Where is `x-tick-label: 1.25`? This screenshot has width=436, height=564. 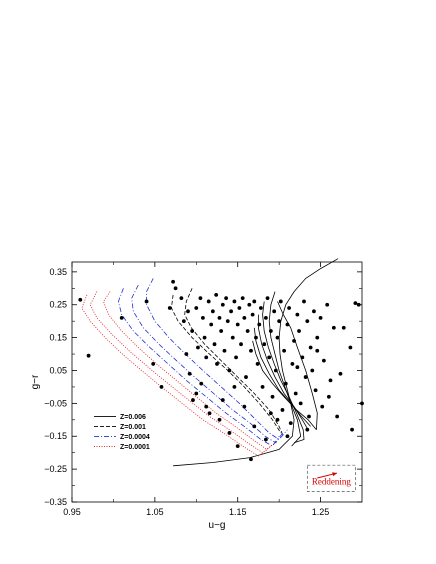
x-tick-label: 1.25 is located at coordinates (321, 512).